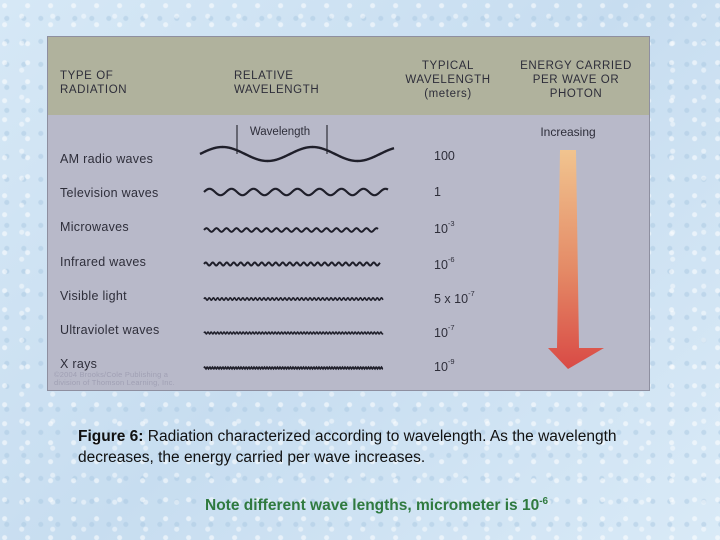 The height and width of the screenshot is (540, 720). I want to click on wave-microwaves, so click(291, 230).